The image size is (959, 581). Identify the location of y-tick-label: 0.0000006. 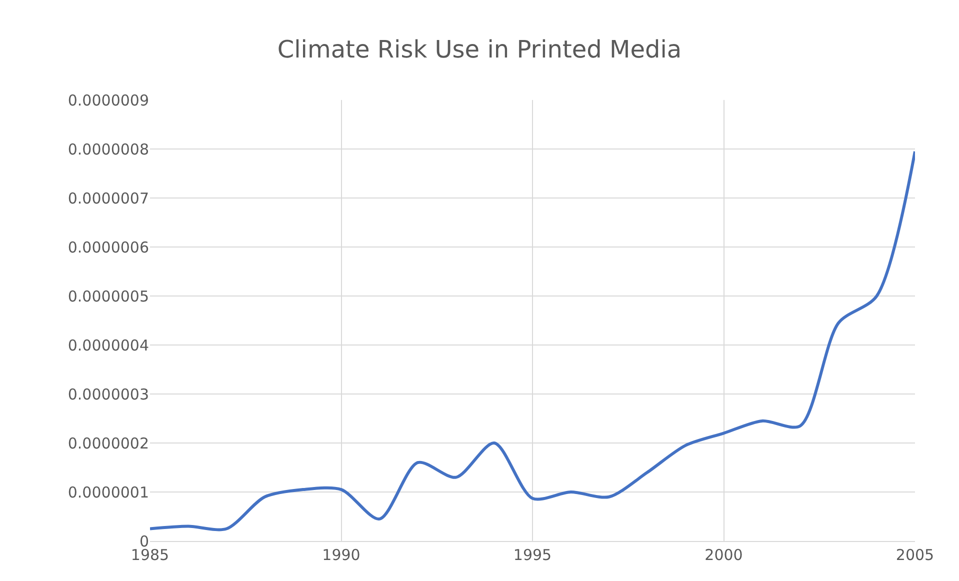
(108, 247).